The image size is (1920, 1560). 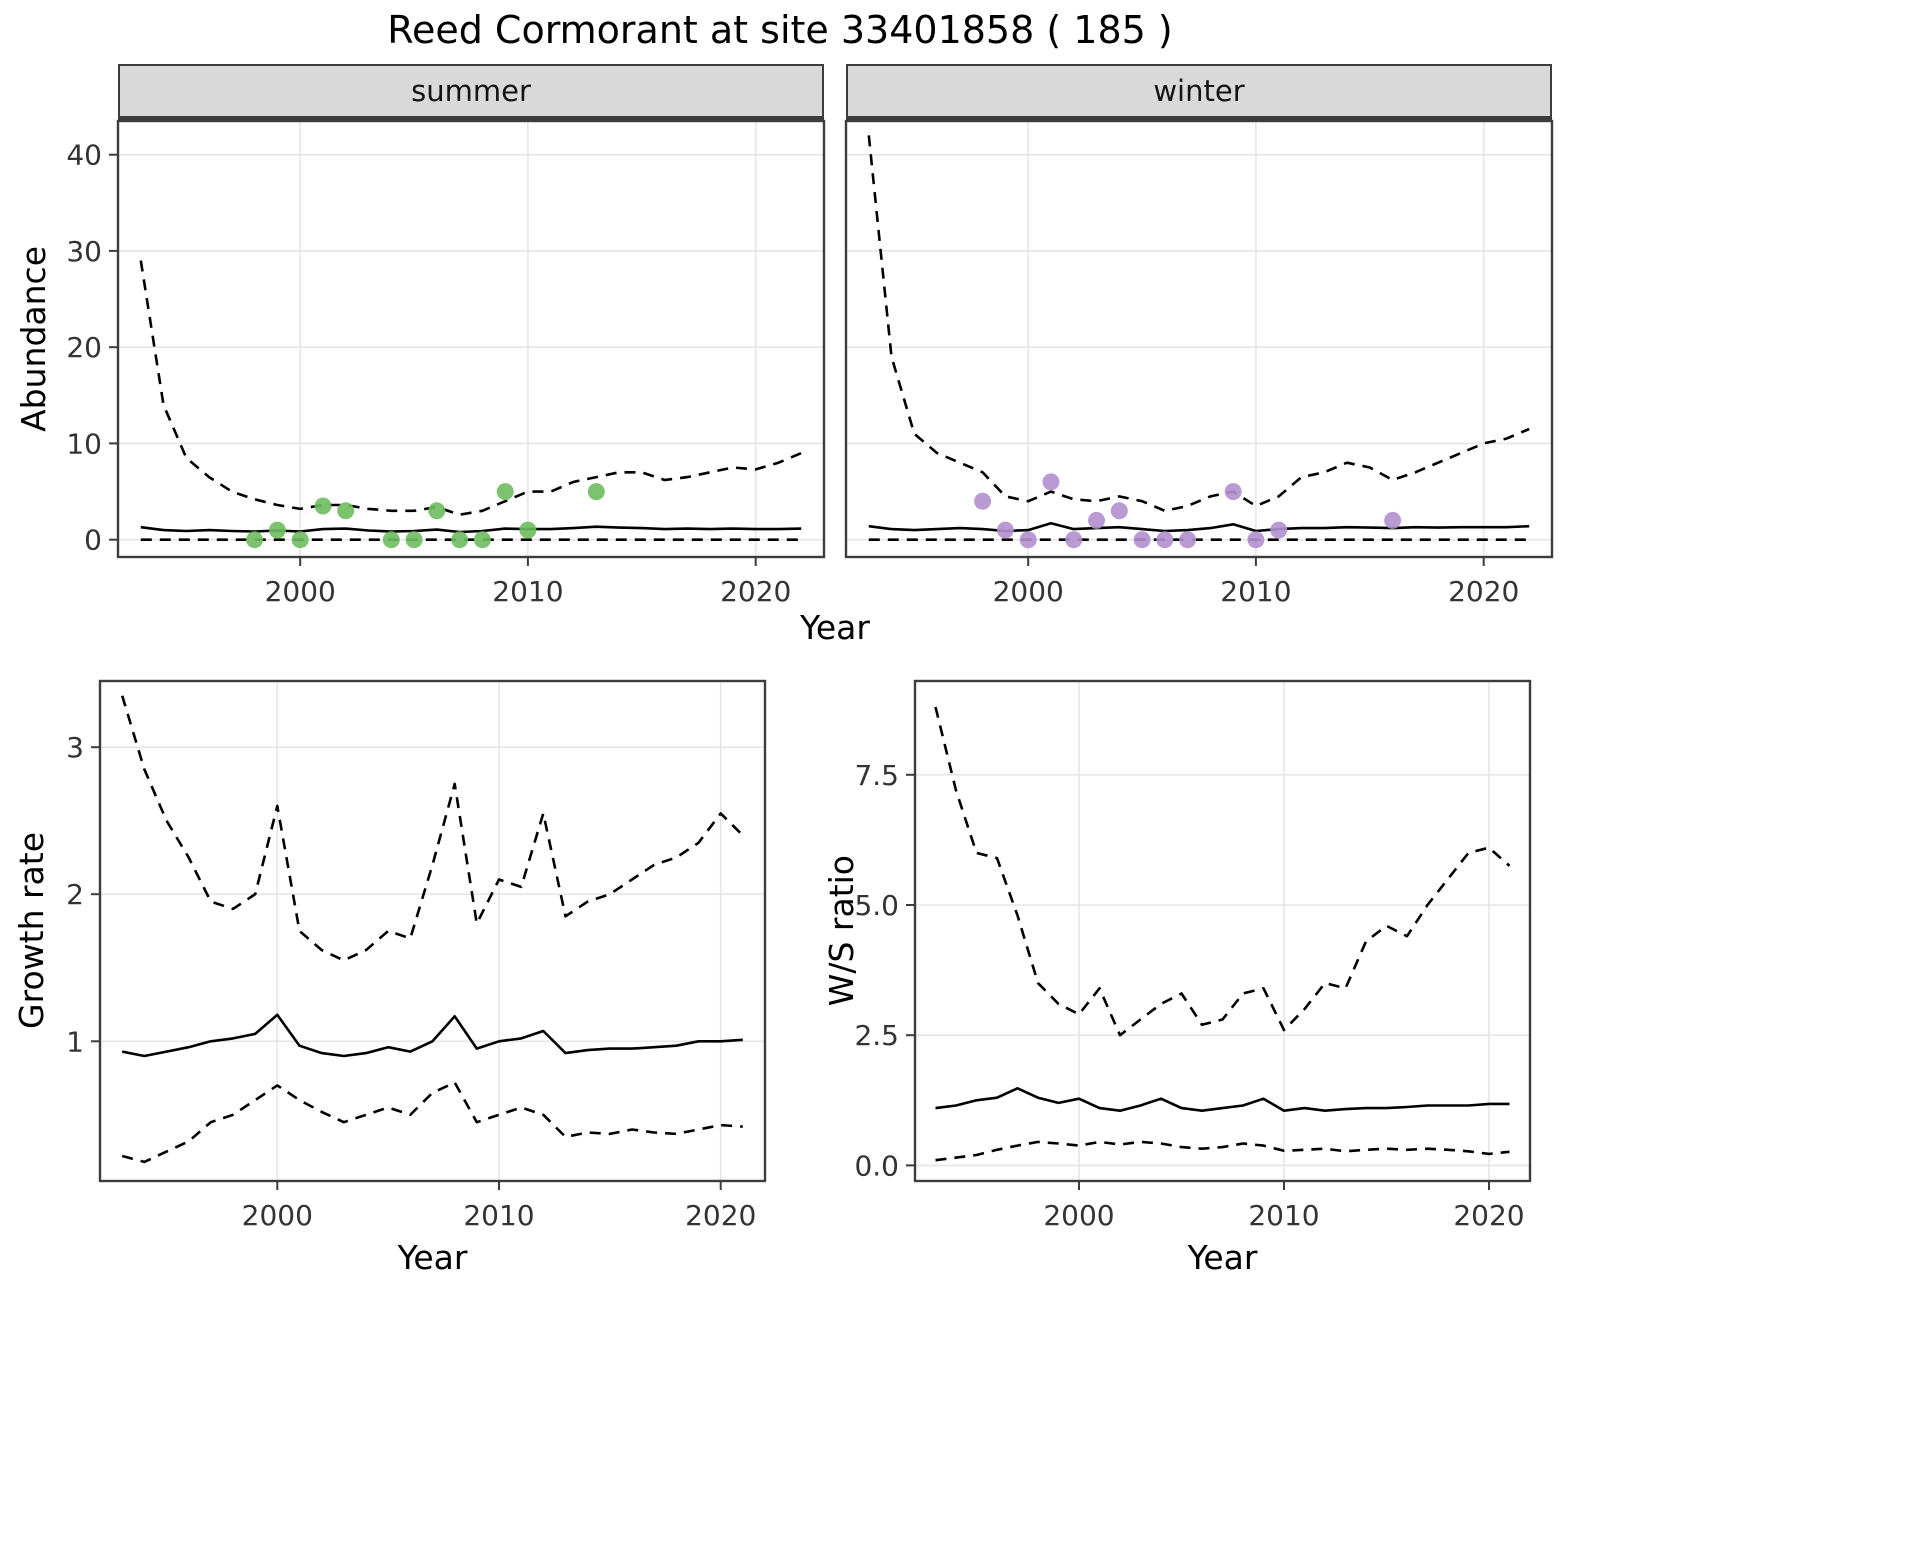 I want to click on top-x-axis-label: Year, so click(x=835, y=627).